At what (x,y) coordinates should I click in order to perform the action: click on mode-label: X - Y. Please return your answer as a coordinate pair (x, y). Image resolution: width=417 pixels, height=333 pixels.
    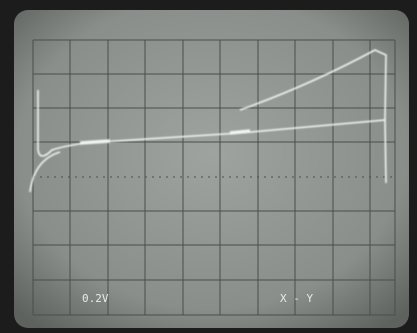
    Looking at the image, I should click on (296, 298).